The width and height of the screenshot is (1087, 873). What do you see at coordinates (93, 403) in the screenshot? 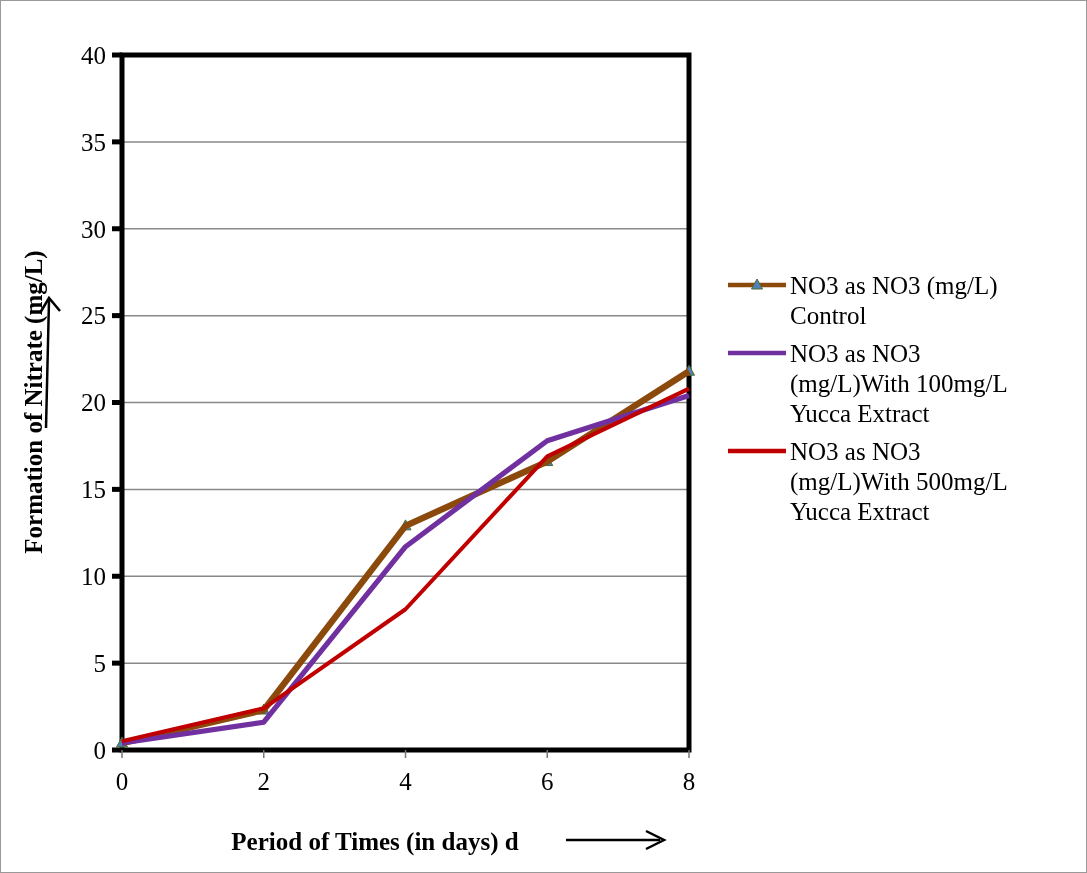
I see `y-tick-label: 20` at bounding box center [93, 403].